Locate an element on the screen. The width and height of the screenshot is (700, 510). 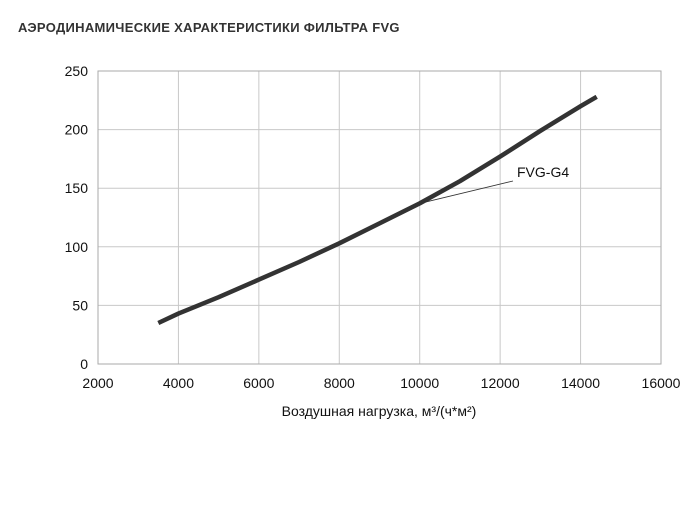
x-tick-label: 12000 is located at coordinates (500, 383).